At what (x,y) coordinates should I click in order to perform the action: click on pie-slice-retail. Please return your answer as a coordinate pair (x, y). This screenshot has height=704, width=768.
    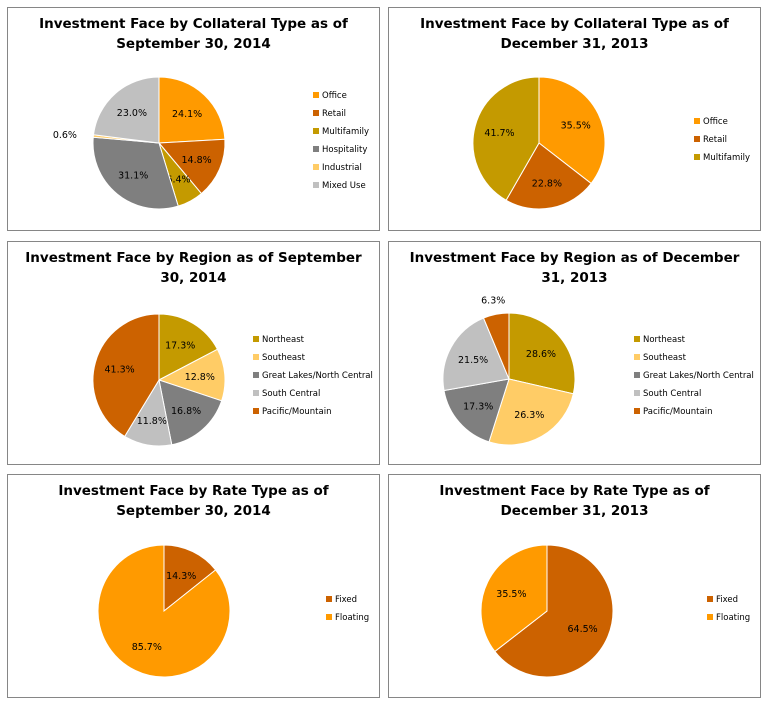
    Looking at the image, I should click on (548, 176).